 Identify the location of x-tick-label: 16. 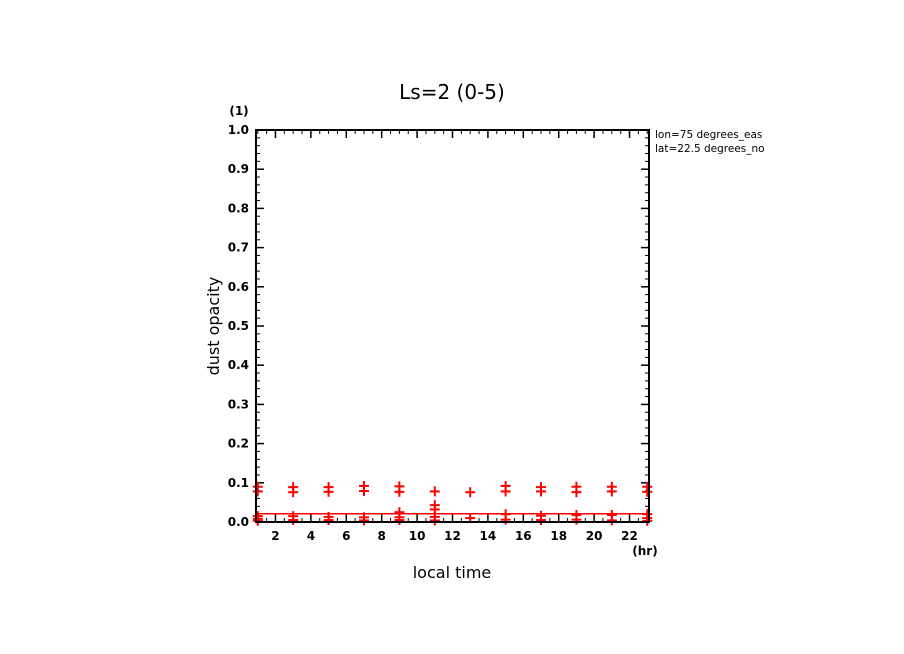
(523, 536).